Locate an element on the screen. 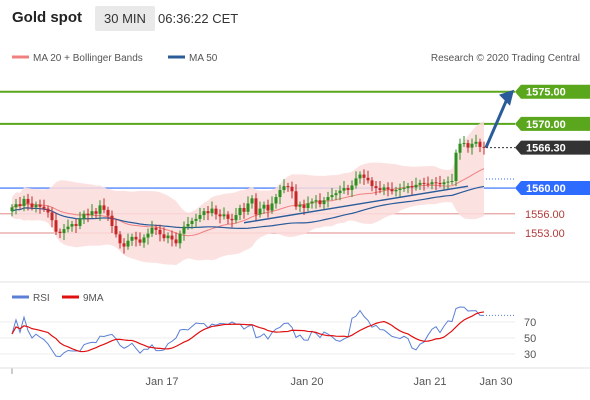 This screenshot has height=400, width=590. rsi-tick-label: 70 is located at coordinates (530, 323).